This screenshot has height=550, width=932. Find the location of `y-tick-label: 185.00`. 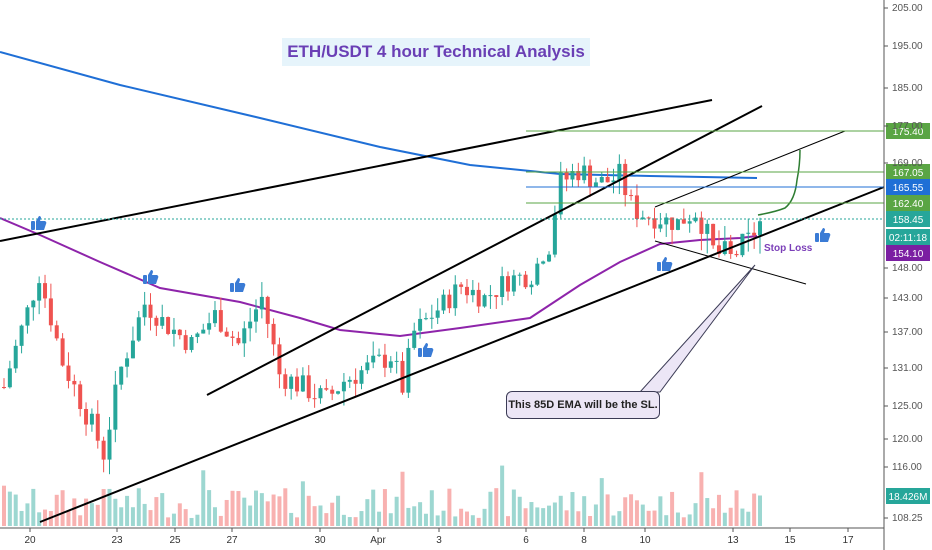

y-tick-label: 185.00 is located at coordinates (907, 88).